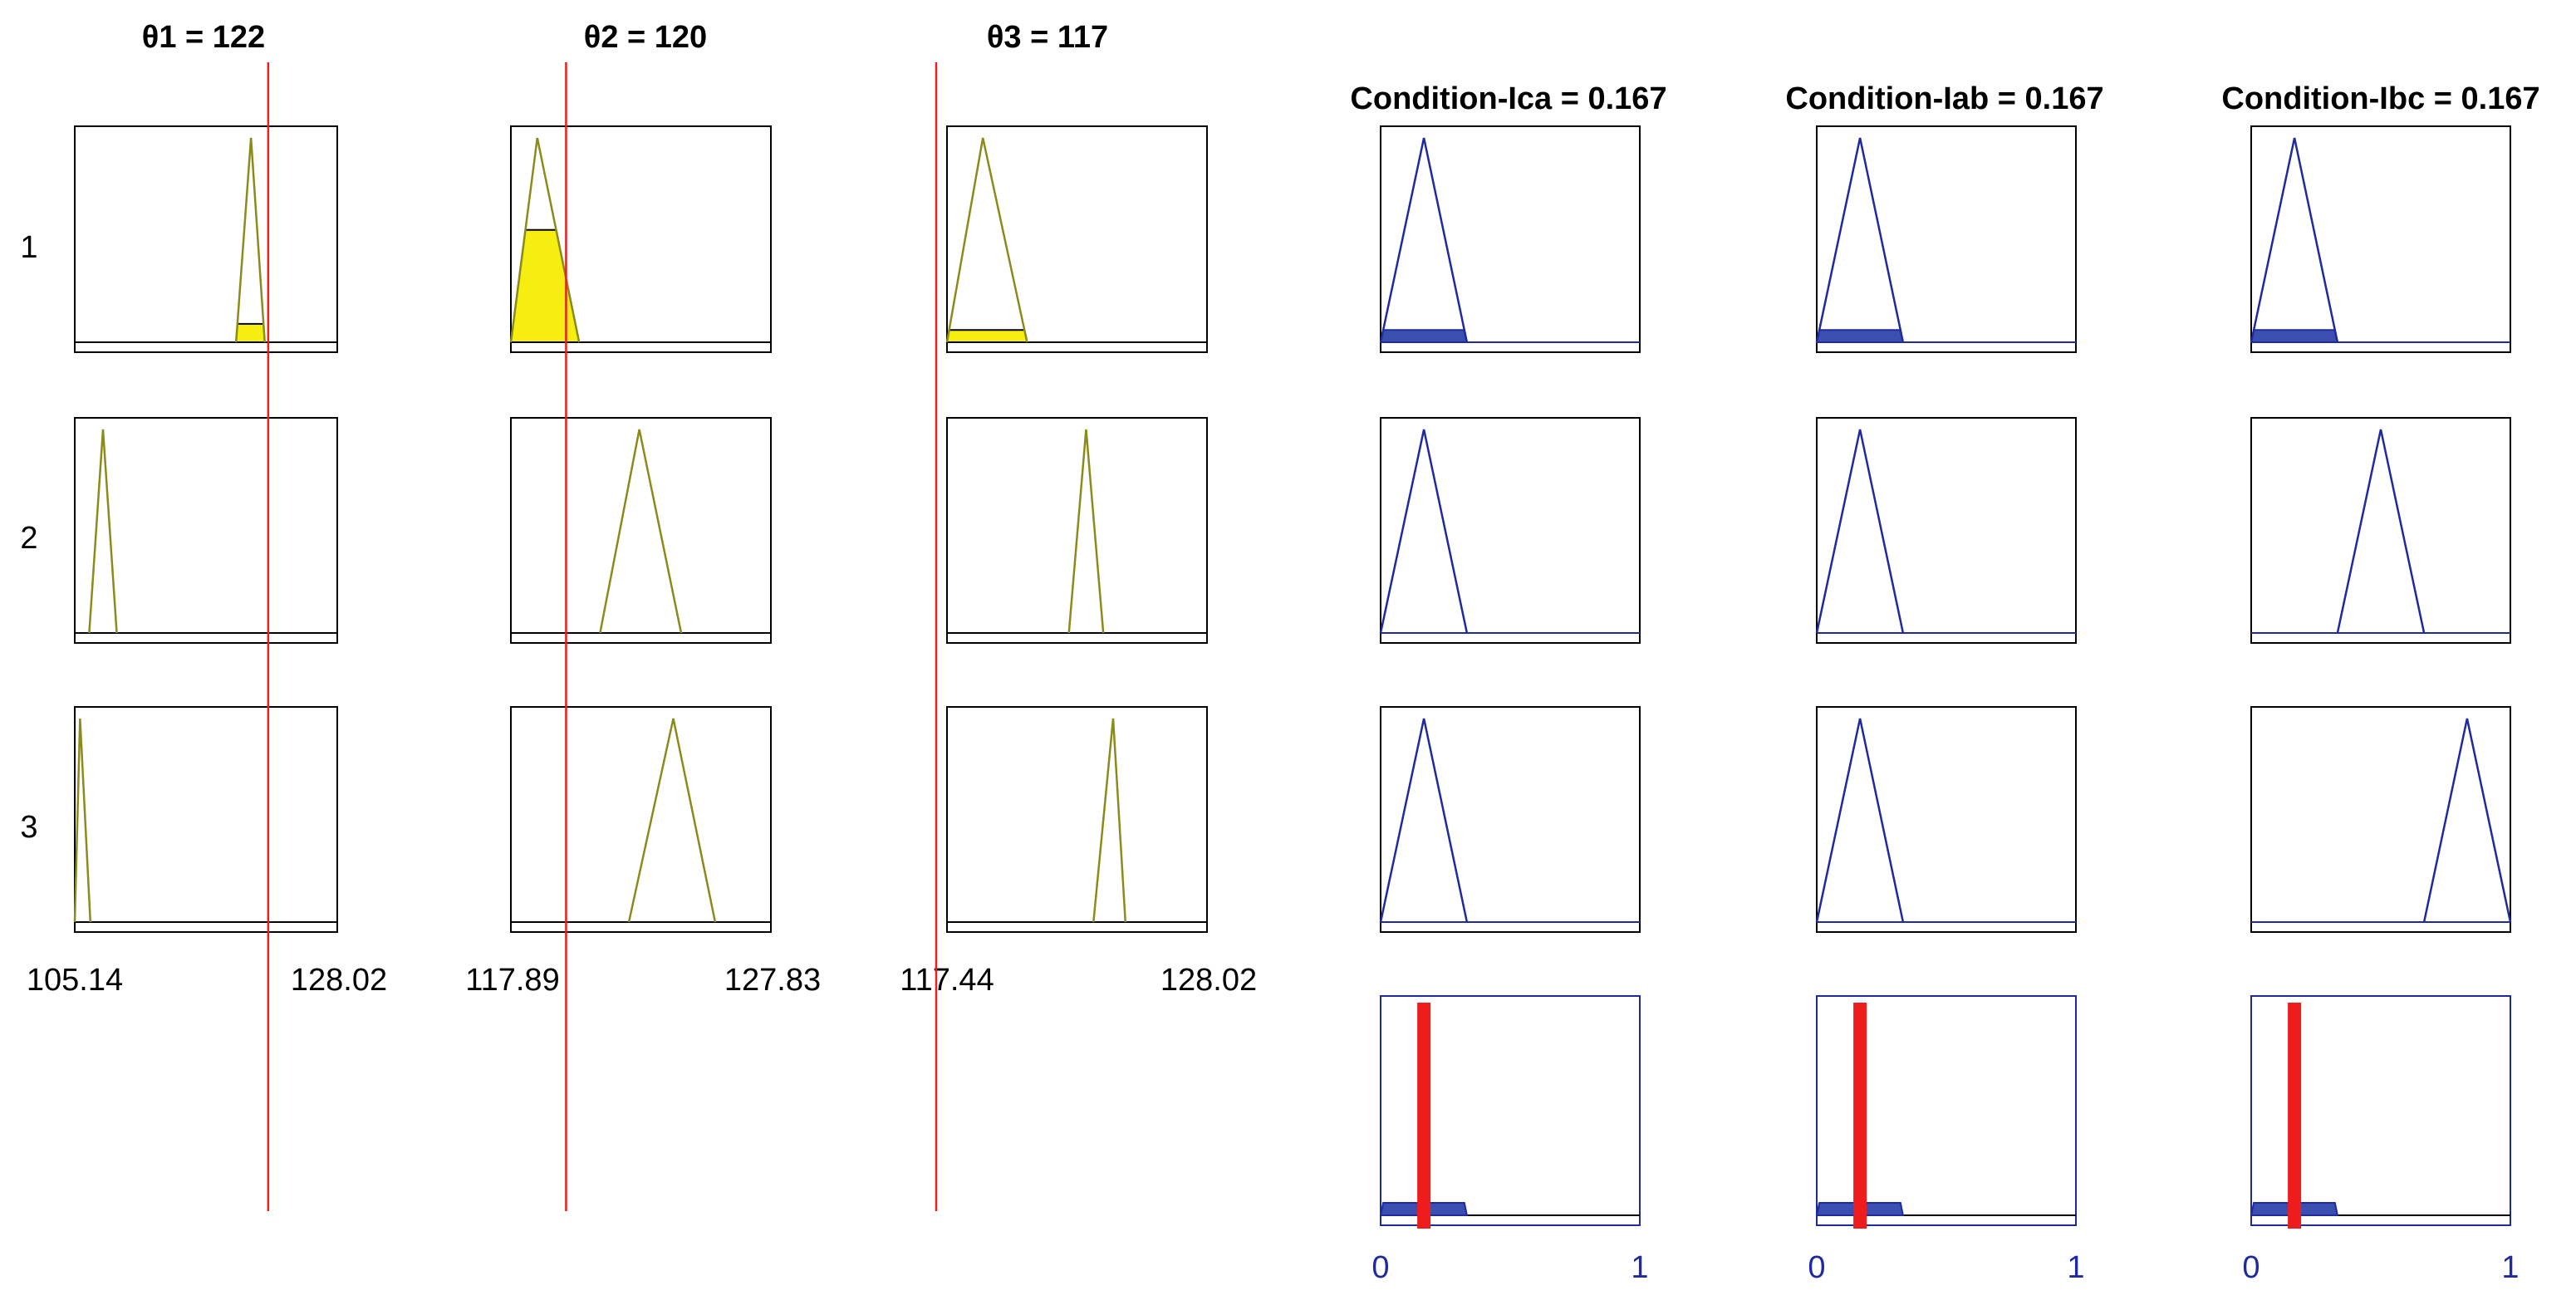 This screenshot has width=2576, height=1310. Describe the element at coordinates (1510, 239) in the screenshot. I see `output-1-rule-1-axes` at that location.